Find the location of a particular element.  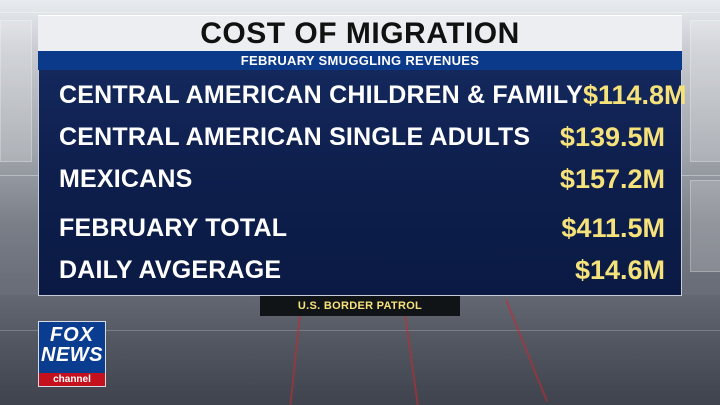

graphic-title: COST OF MIGRATION is located at coordinates (360, 33).